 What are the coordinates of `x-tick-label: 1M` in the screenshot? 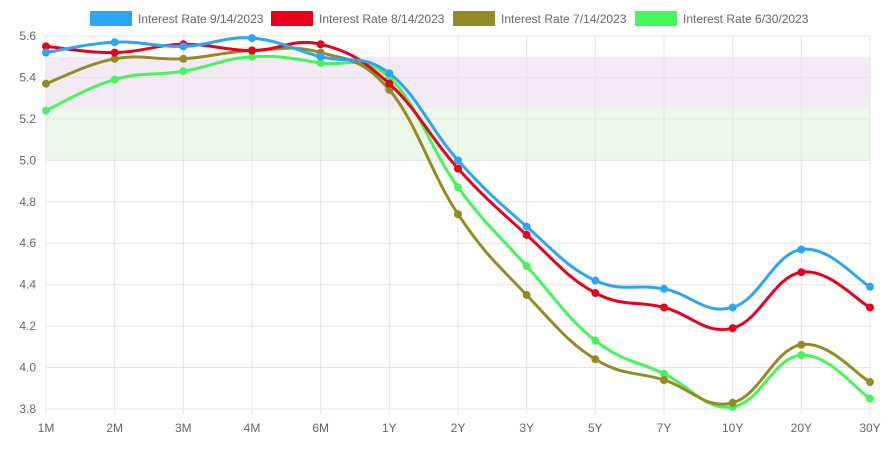 It's located at (46, 428).